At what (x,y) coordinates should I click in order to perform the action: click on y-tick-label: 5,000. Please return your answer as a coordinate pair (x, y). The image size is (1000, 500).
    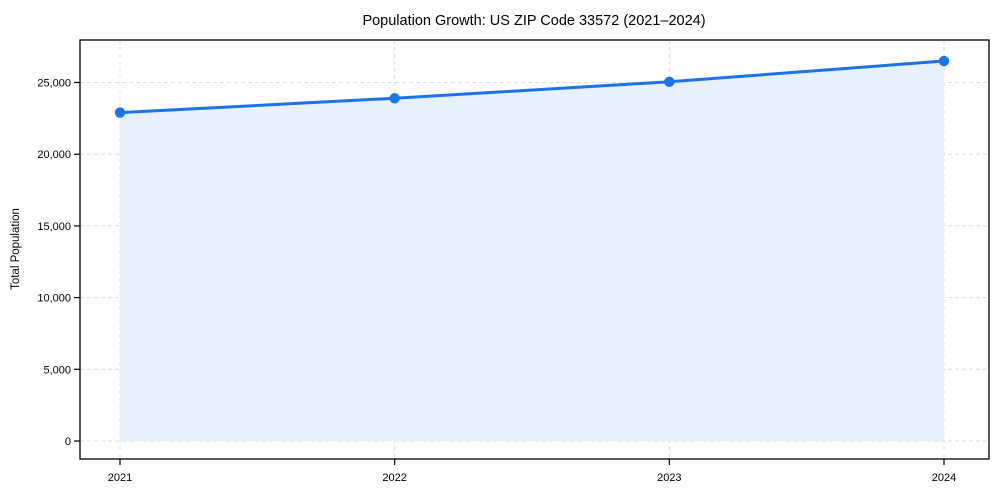
    Looking at the image, I should click on (57, 370).